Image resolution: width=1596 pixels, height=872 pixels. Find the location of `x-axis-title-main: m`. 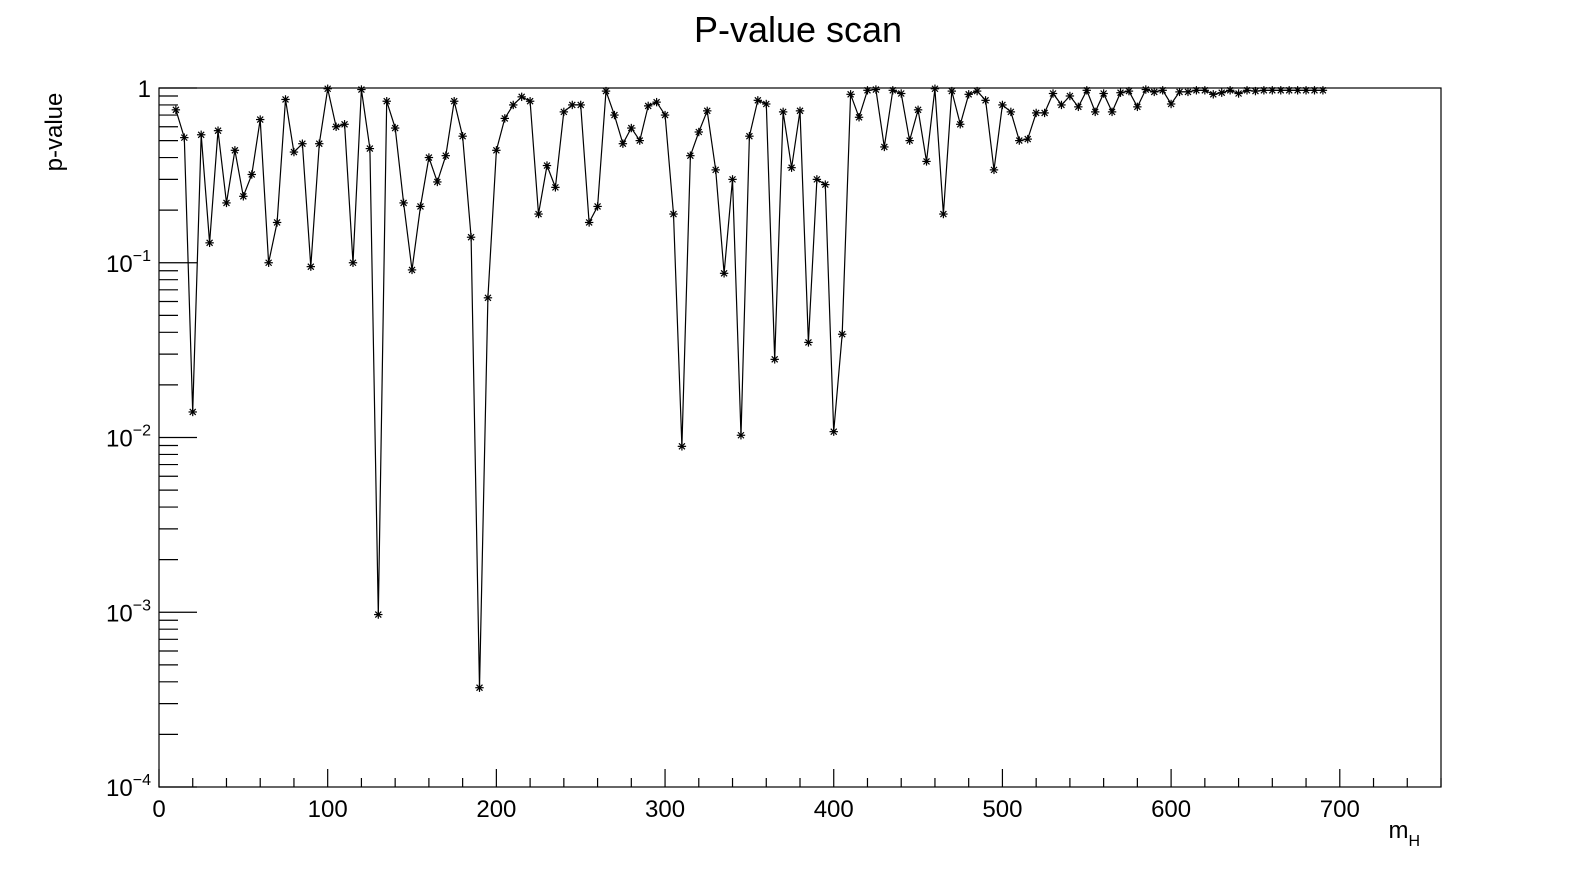

x-axis-title-main: m is located at coordinates (1398, 830).